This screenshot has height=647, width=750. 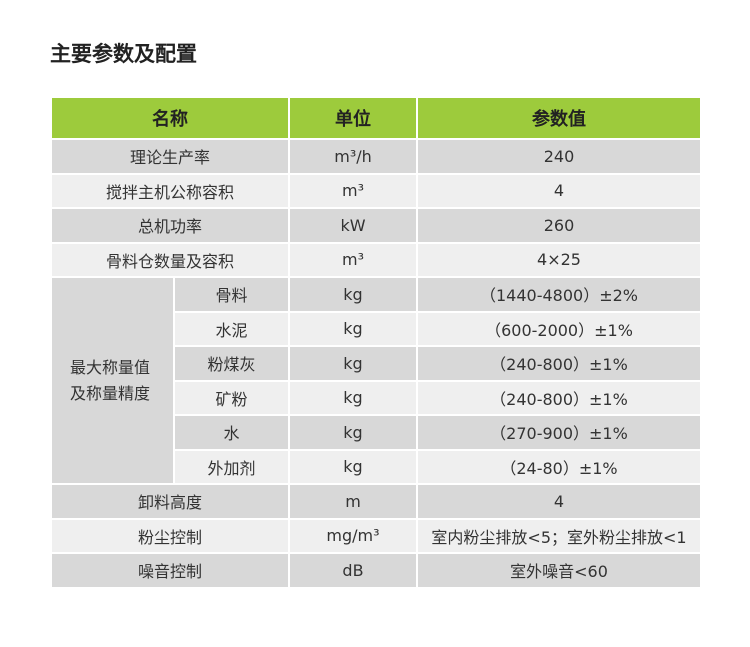 I want to click on cell: 卸料高度, so click(x=170, y=501).